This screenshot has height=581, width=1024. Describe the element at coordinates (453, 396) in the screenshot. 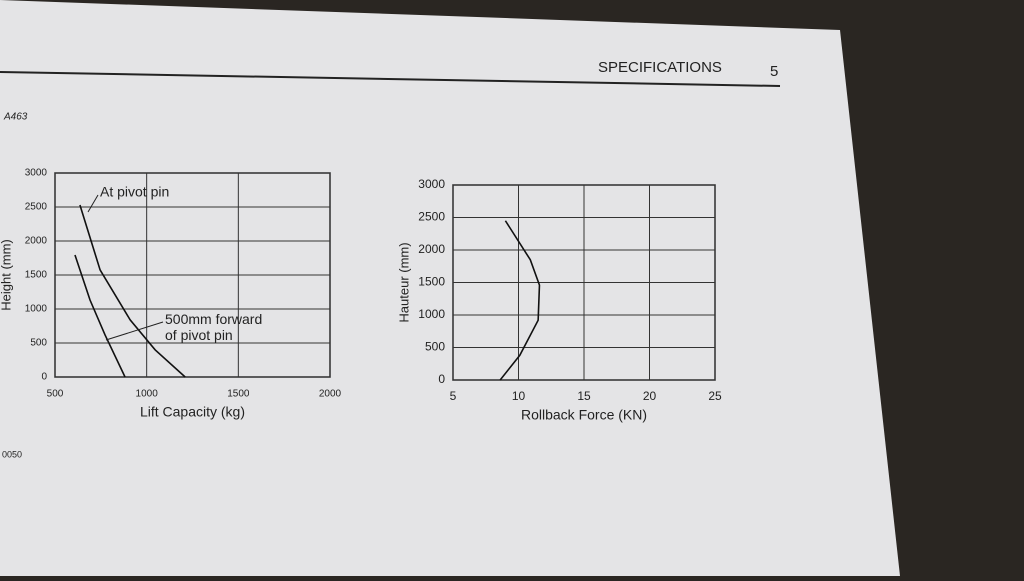

I see `x-tick-label: 5` at that location.